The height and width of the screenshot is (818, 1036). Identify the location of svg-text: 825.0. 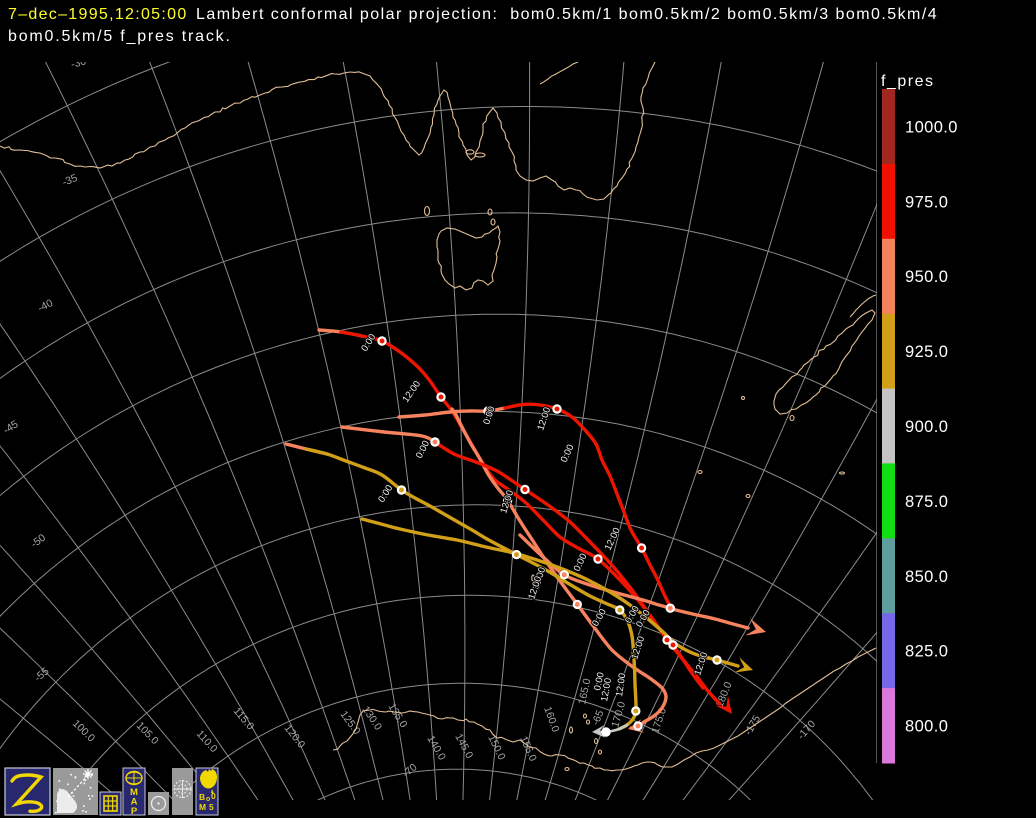
(926, 652).